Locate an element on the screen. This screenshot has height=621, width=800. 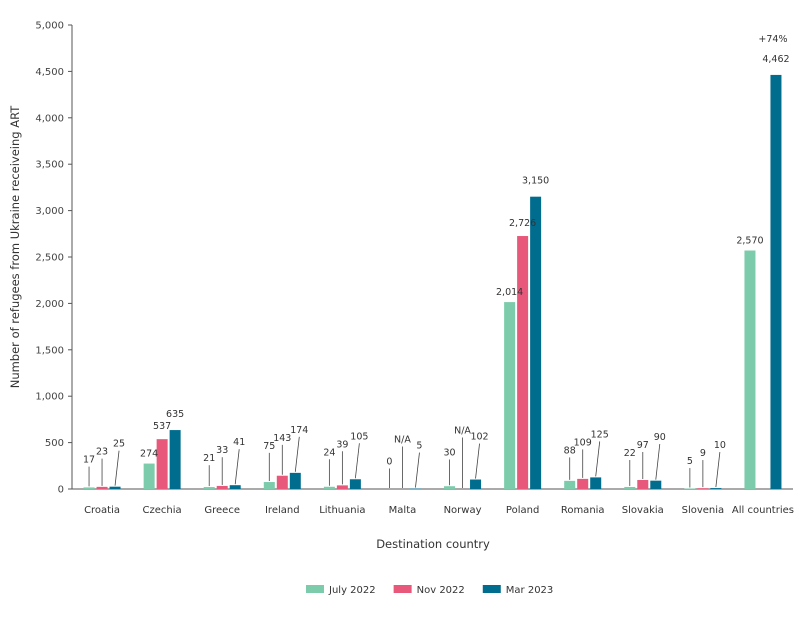
category-label-slovenia: Slovenia is located at coordinates (703, 510).